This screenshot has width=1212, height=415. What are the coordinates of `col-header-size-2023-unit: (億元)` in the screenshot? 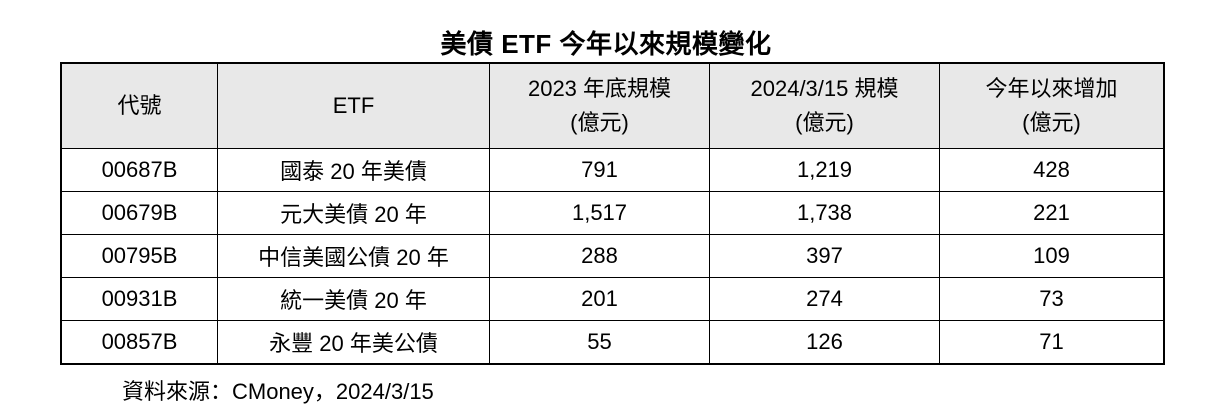 It's located at (599, 122).